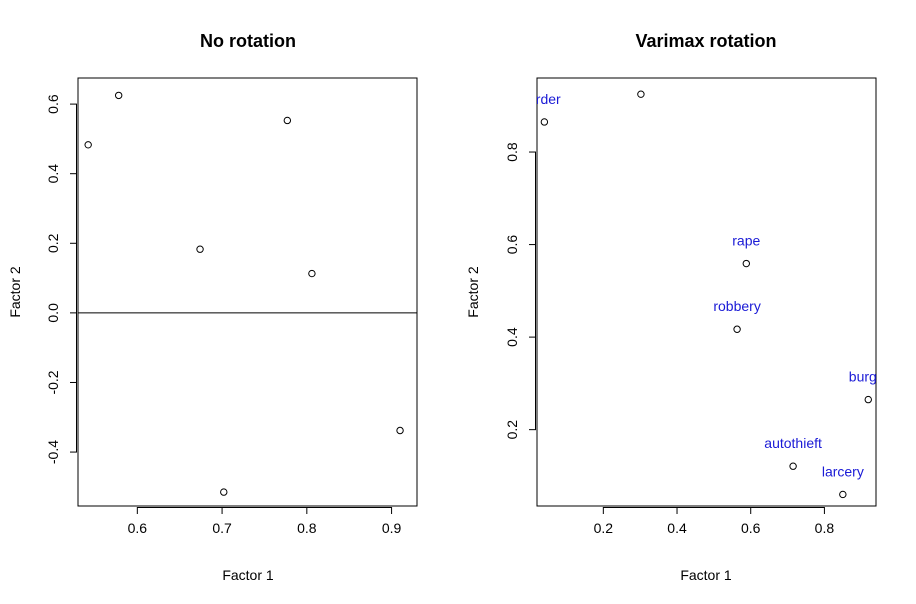 The image size is (916, 604). I want to click on y-tick-label: -0.4, so click(53, 452).